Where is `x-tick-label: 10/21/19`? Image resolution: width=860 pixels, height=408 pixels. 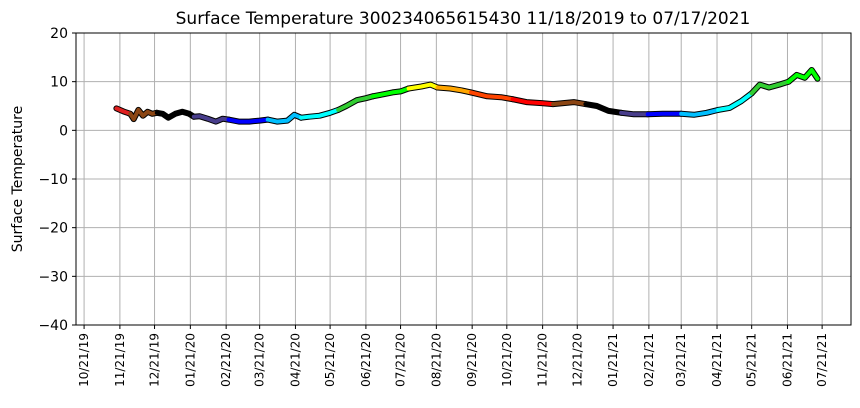 x-tick-label: 10/21/19 is located at coordinates (84, 360).